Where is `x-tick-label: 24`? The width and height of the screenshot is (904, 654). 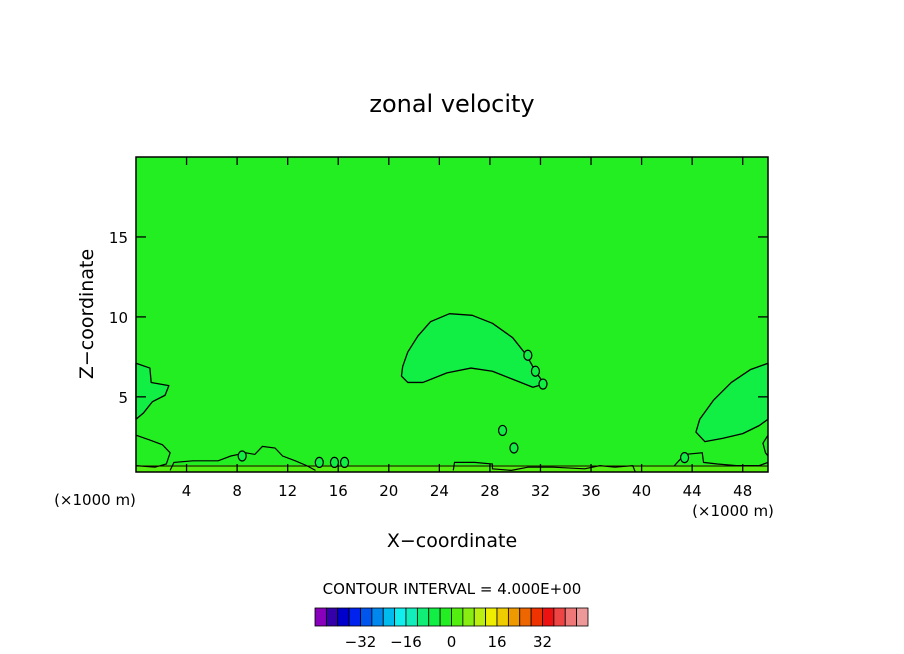
x-tick-label: 24 is located at coordinates (439, 491).